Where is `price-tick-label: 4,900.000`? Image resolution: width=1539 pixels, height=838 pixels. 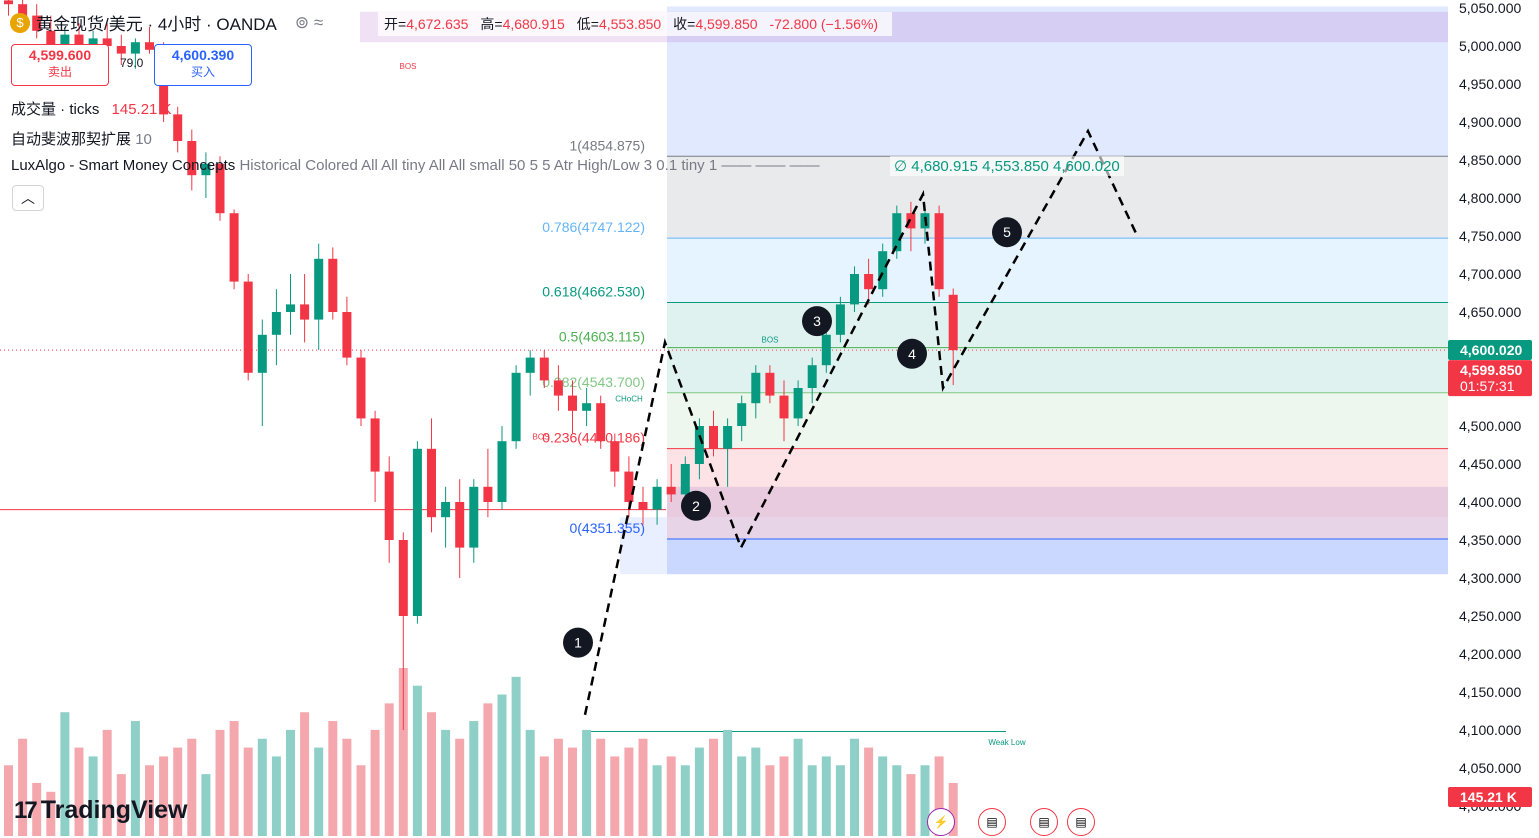
price-tick-label: 4,900.000 is located at coordinates (1490, 122).